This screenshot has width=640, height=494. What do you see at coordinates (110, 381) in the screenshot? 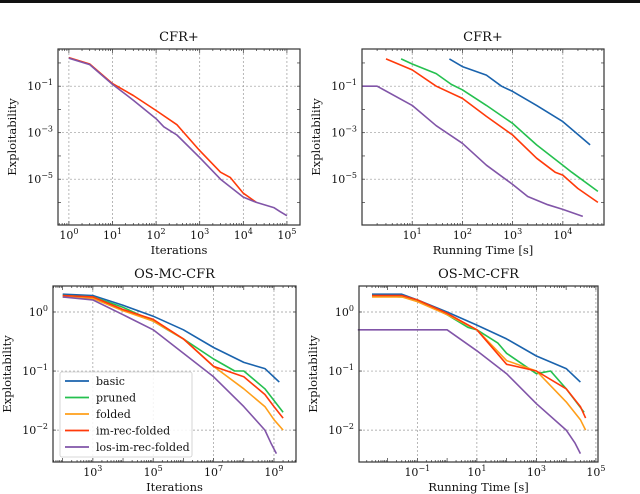
I see `legend-label-basic: basic` at bounding box center [110, 381].